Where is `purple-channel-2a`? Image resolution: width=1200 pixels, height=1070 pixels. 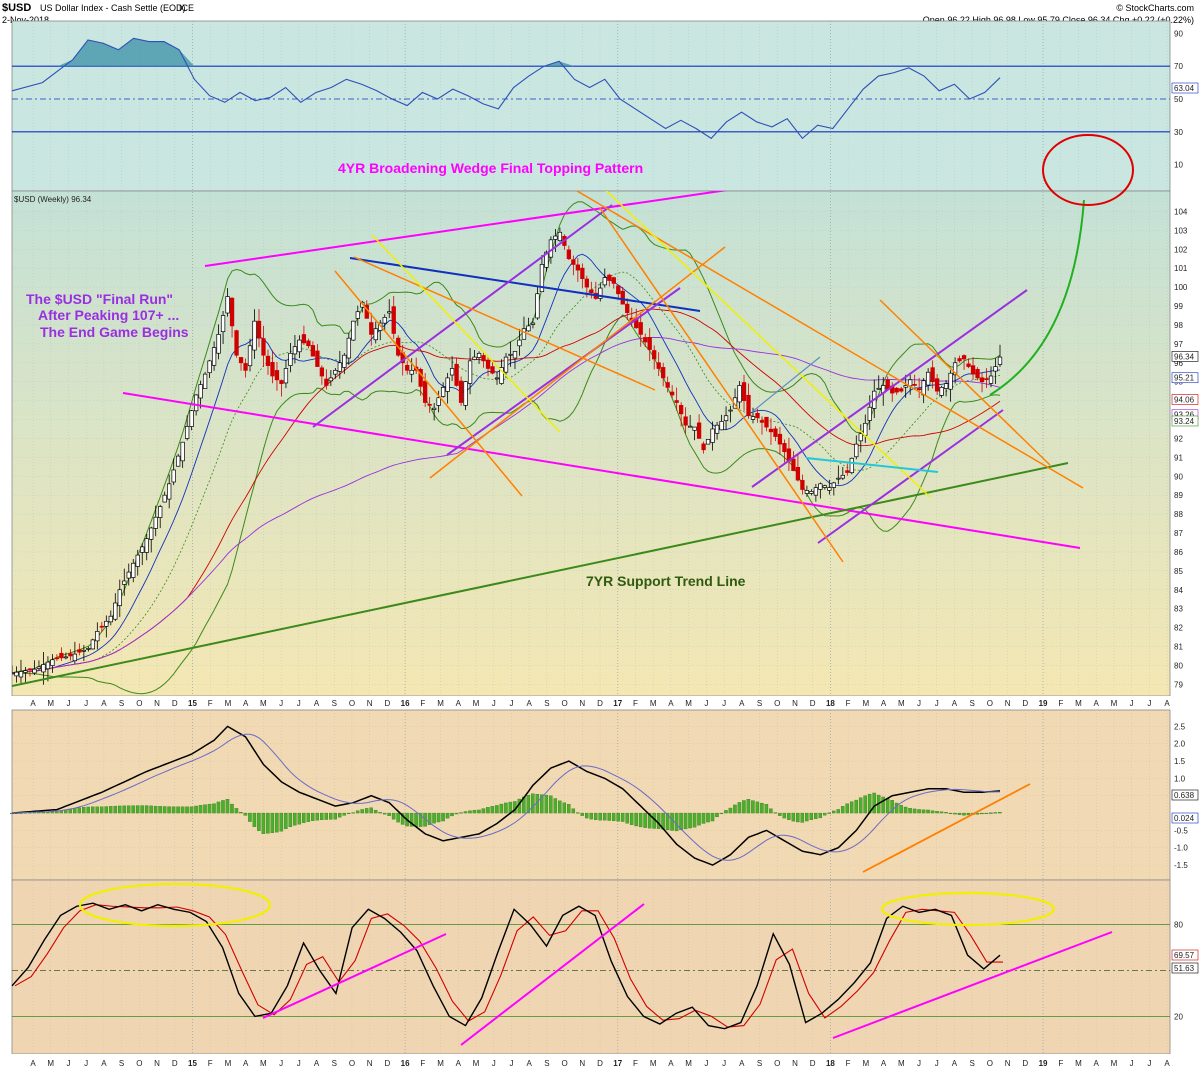 purple-channel-2a is located at coordinates (889, 388).